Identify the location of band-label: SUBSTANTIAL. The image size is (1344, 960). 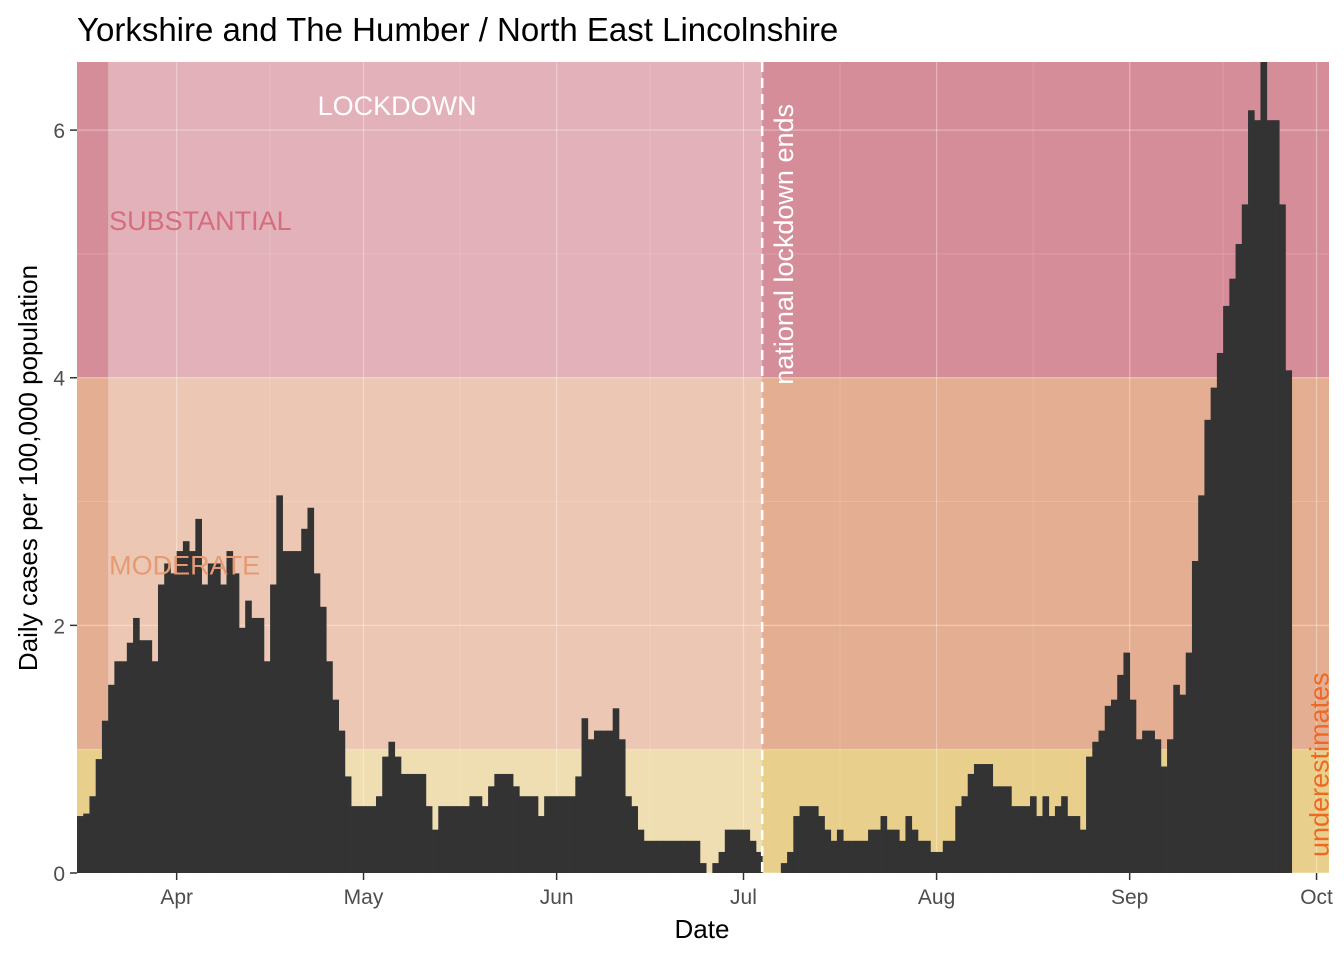
(200, 221).